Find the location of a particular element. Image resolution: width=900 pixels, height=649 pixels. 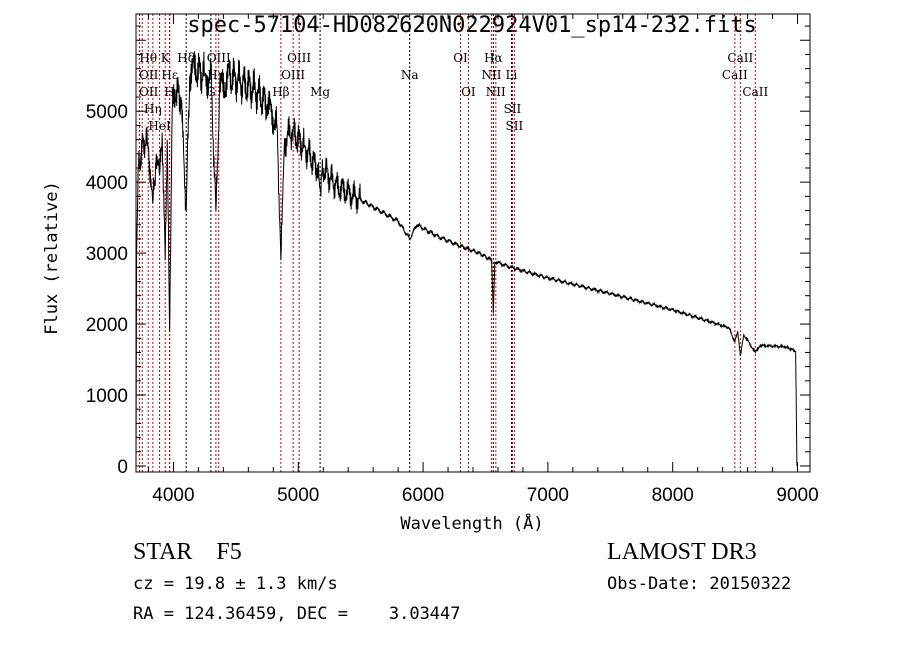

spectral-line-label: Hγ is located at coordinates (216, 75).